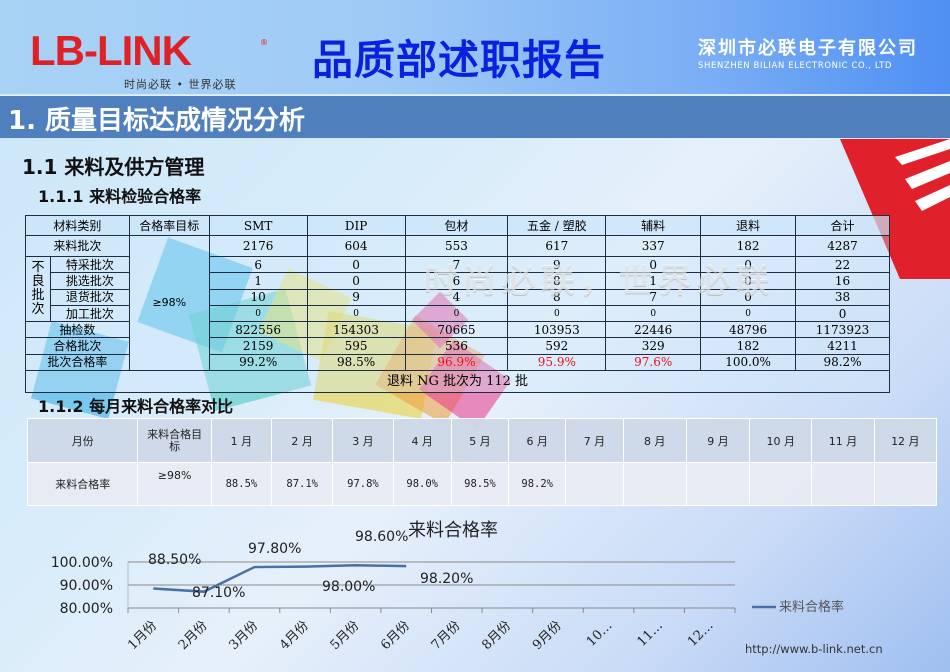 Image resolution: width=950 pixels, height=672 pixels. What do you see at coordinates (169, 225) in the screenshot?
I see `column-header: 合格率目标` at bounding box center [169, 225].